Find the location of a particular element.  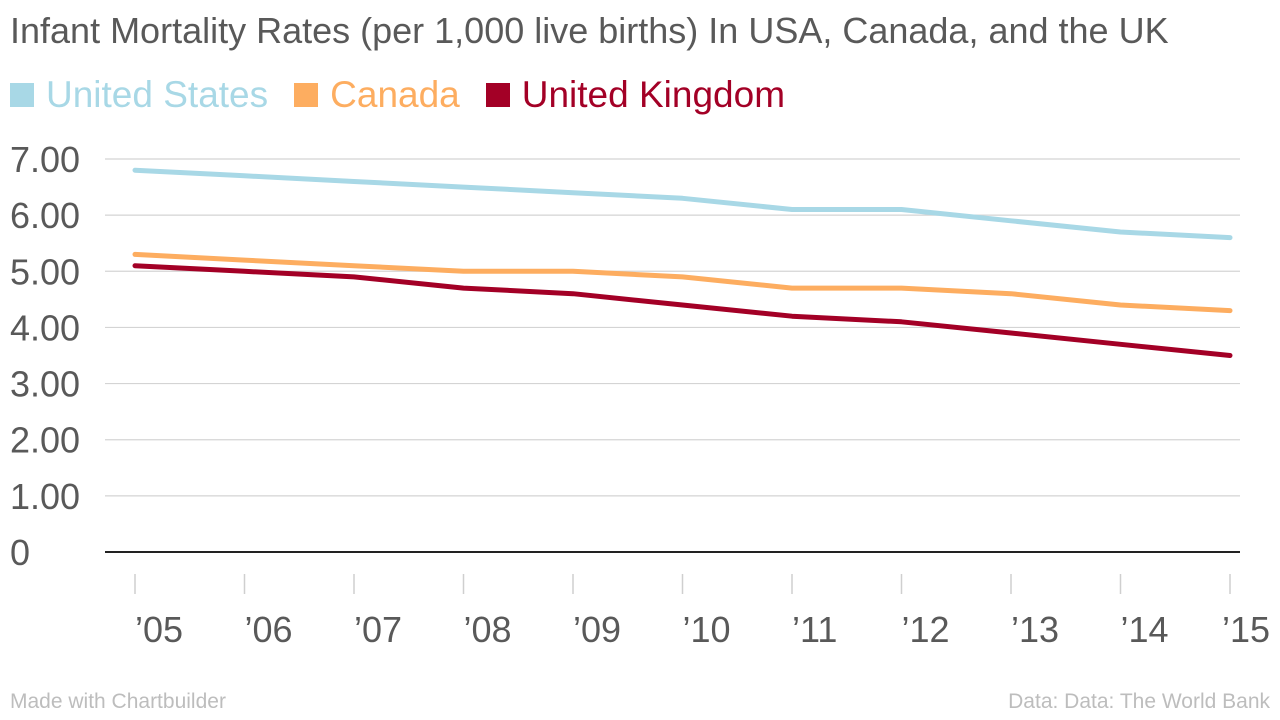

x-axis-ticks: ’05 ’06 ’07 ’08 ’09 ’10 ’11 ’12 ’13 ’14 ’15 is located at coordinates (702, 612).